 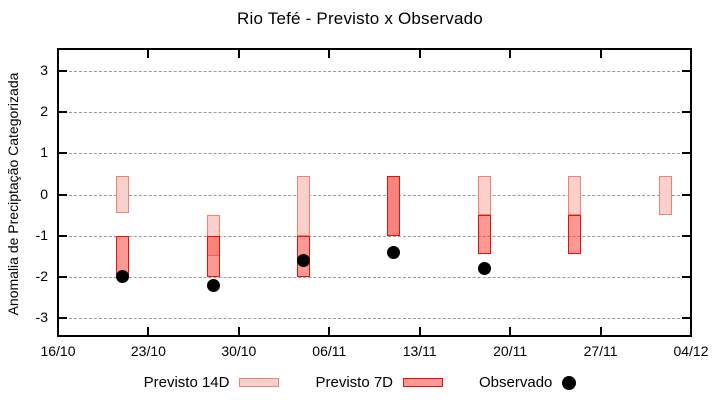 What do you see at coordinates (41, 317) in the screenshot?
I see `y-tick-label: -3` at bounding box center [41, 317].